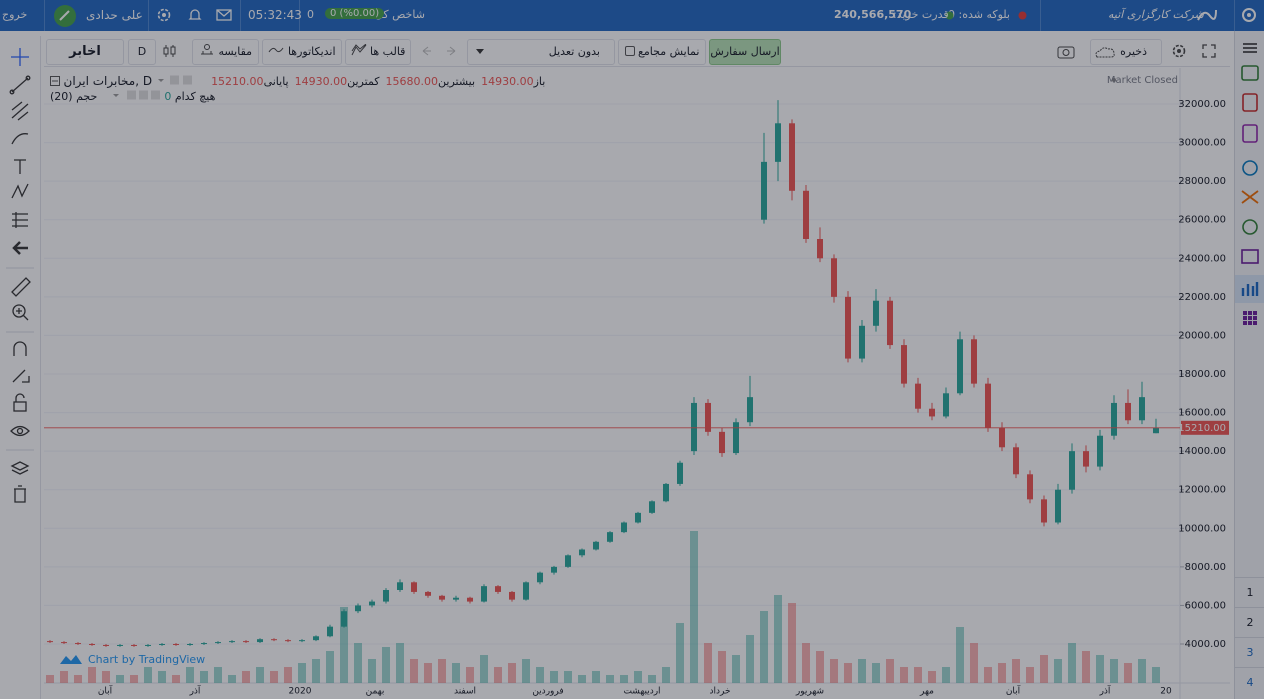 The height and width of the screenshot is (699, 1264). What do you see at coordinates (20, 111) in the screenshot?
I see `fib-tool` at bounding box center [20, 111].